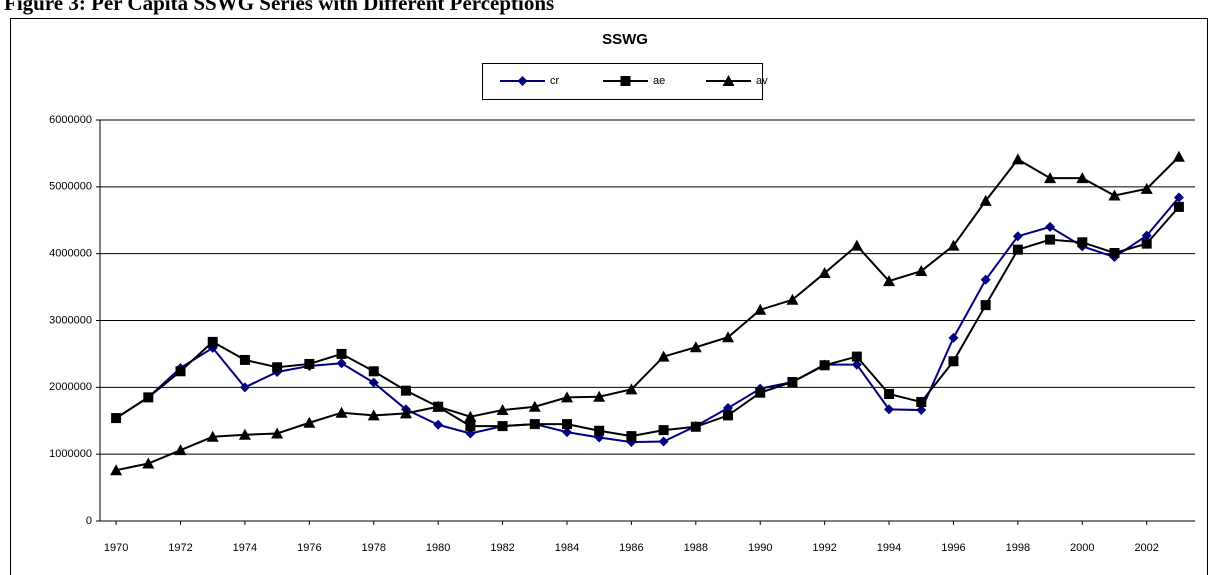  Describe the element at coordinates (438, 548) in the screenshot. I see `x-tick-label: 1980` at that location.